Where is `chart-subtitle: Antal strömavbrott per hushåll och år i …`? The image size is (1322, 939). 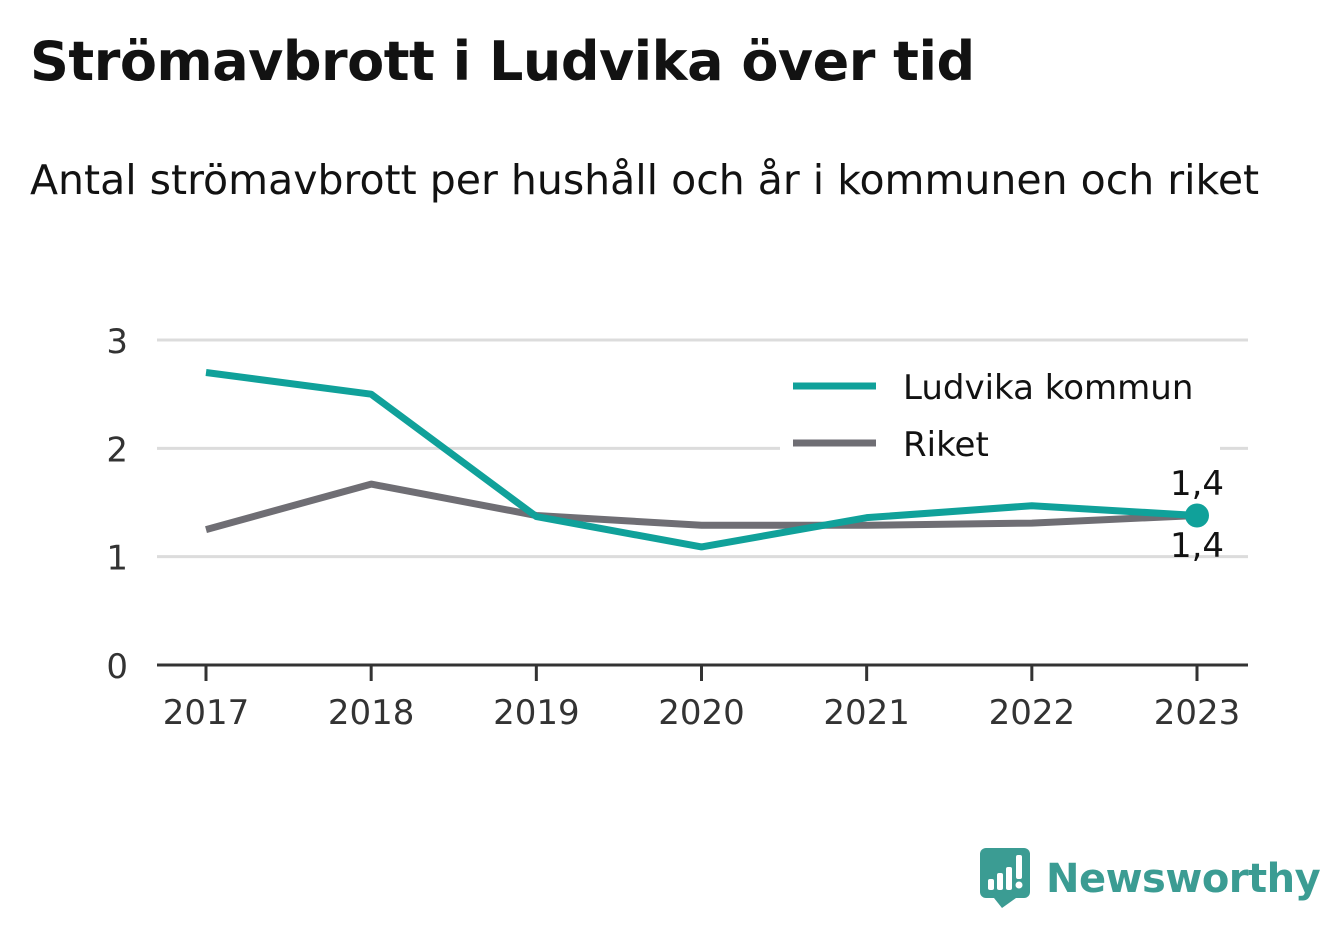 chart-subtitle: Antal strömavbrott per hushåll och år i … is located at coordinates (645, 180).